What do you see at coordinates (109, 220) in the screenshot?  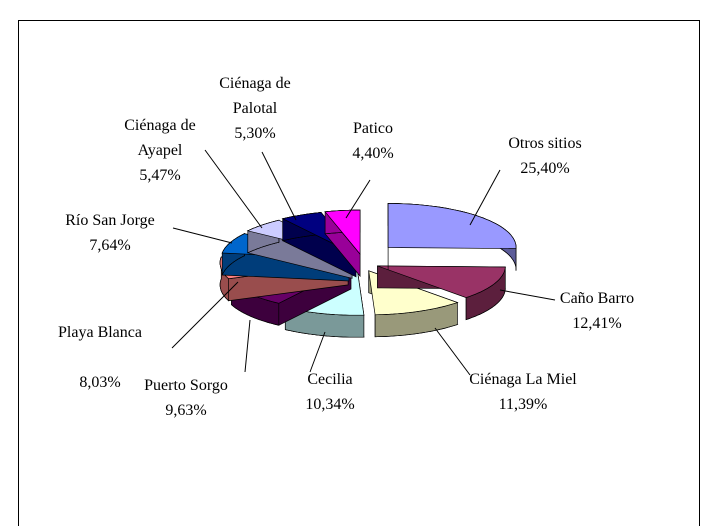 I see `data-label-name: Río San Jorge` at bounding box center [109, 220].